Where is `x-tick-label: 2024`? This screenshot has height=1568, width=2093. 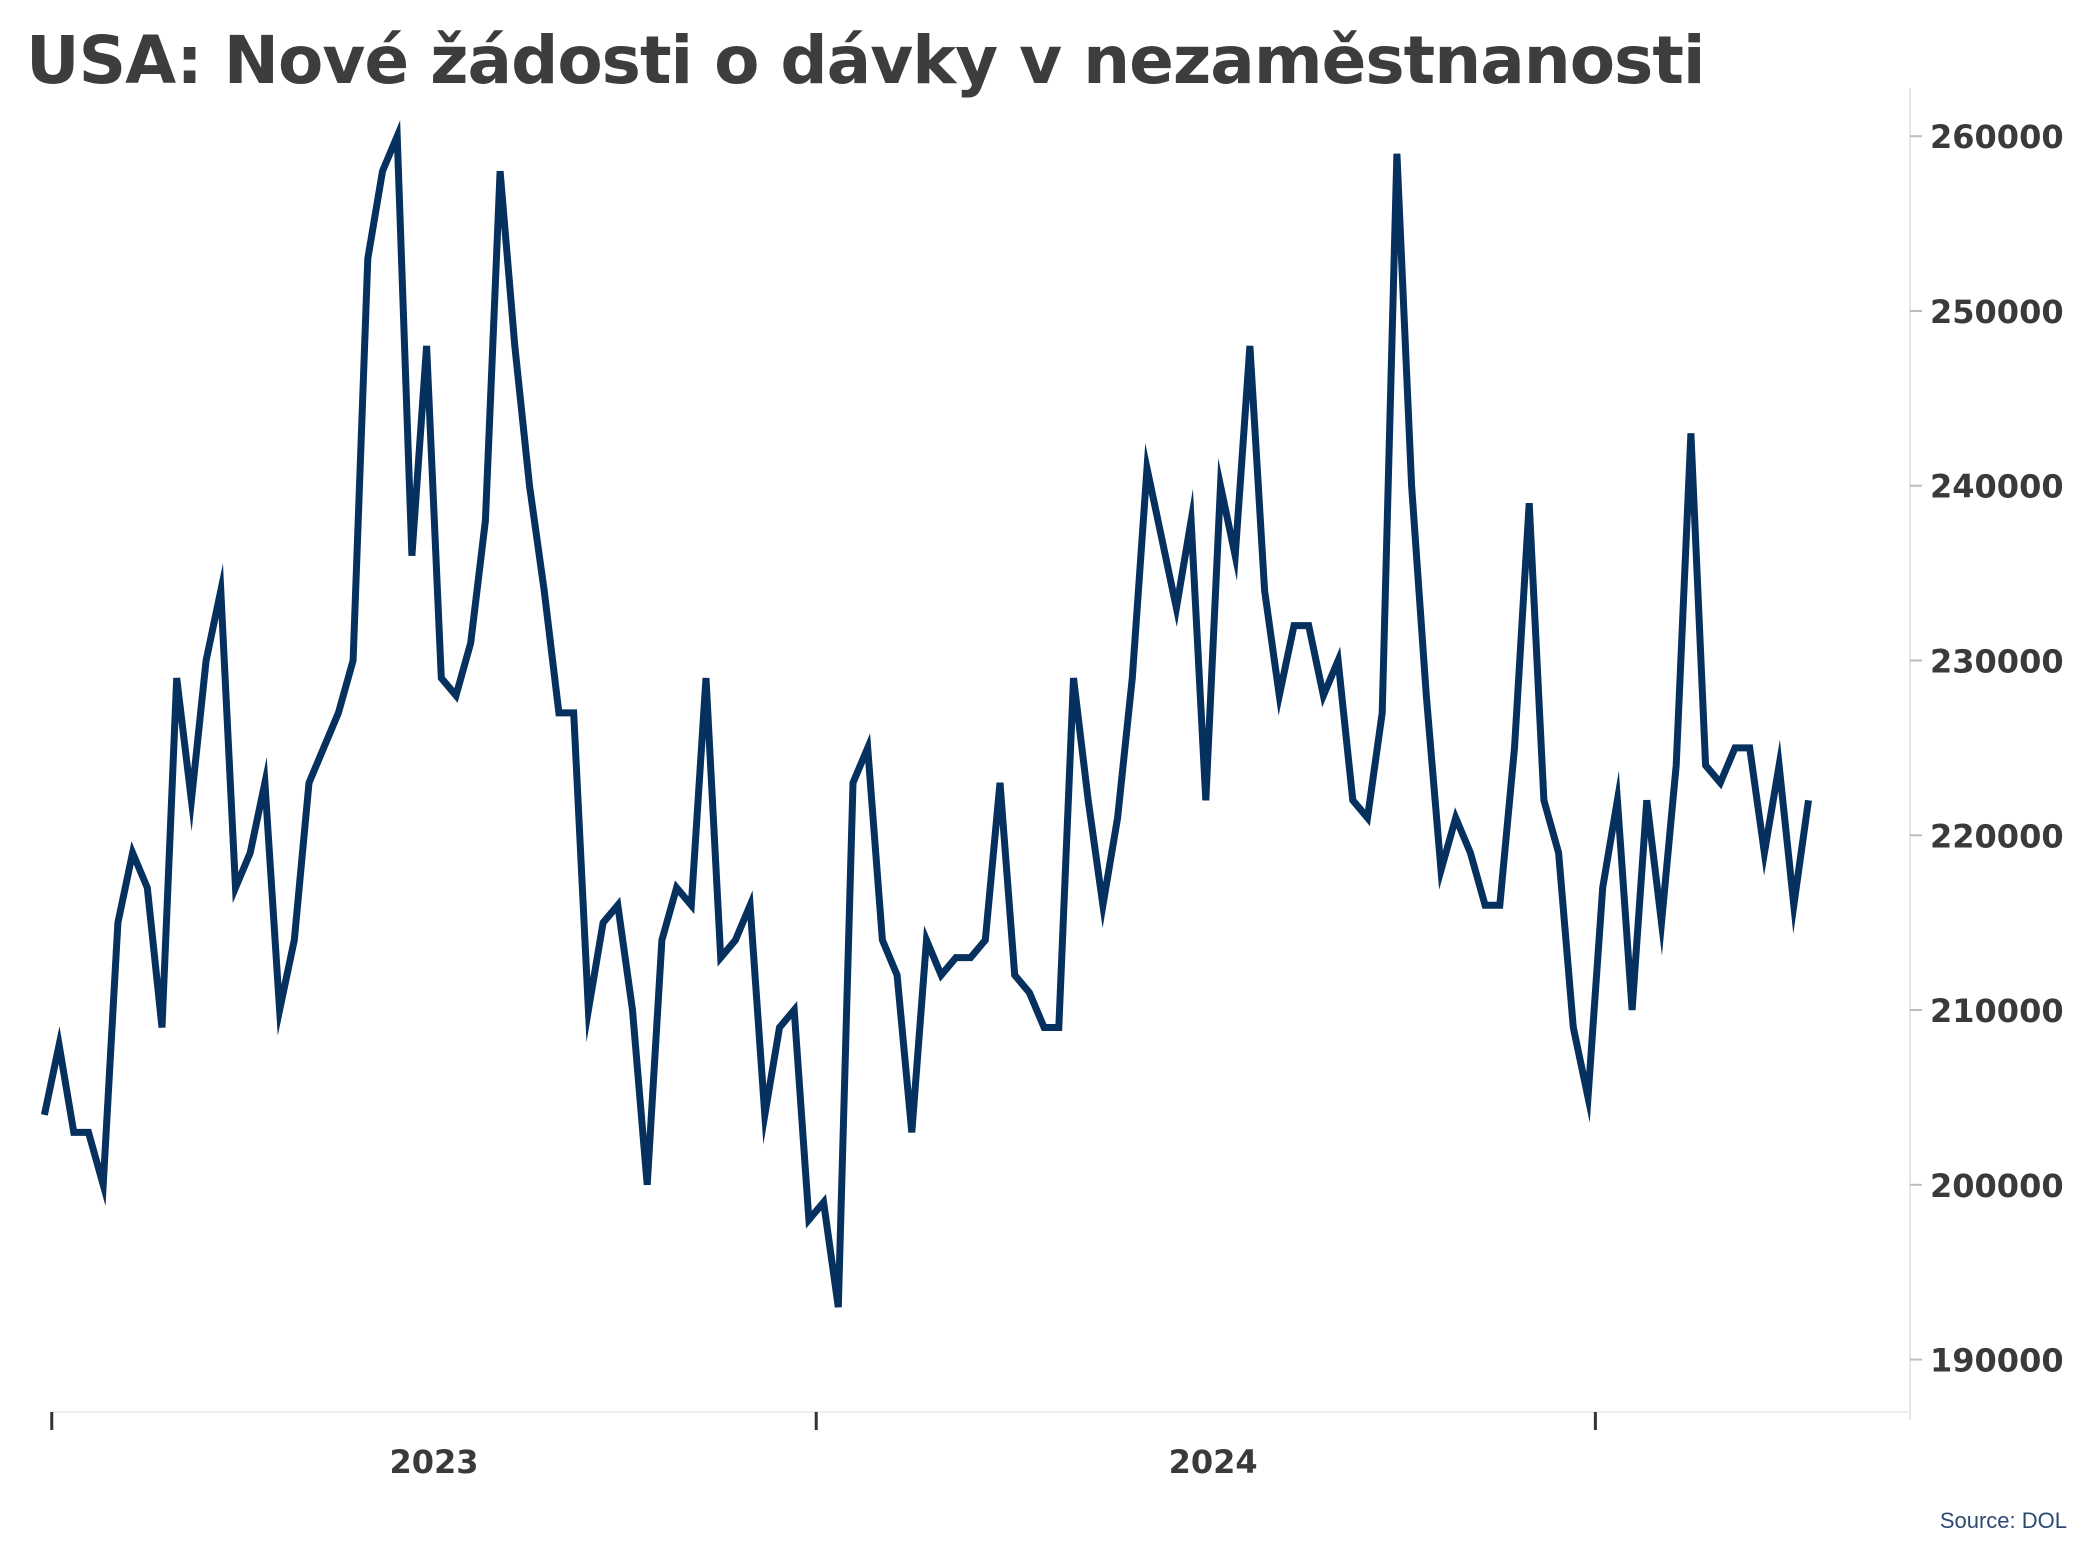 x-tick-label: 2024 is located at coordinates (1213, 1462).